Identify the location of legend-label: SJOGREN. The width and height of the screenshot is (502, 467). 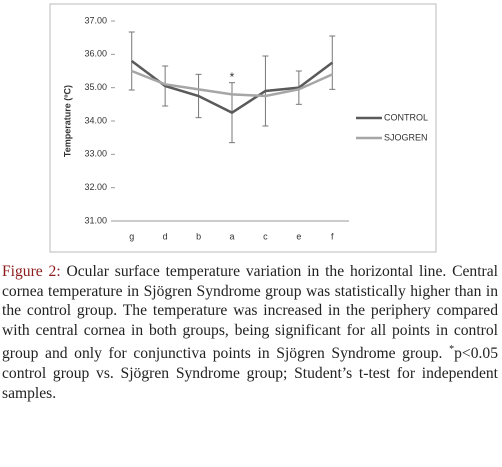
(406, 137).